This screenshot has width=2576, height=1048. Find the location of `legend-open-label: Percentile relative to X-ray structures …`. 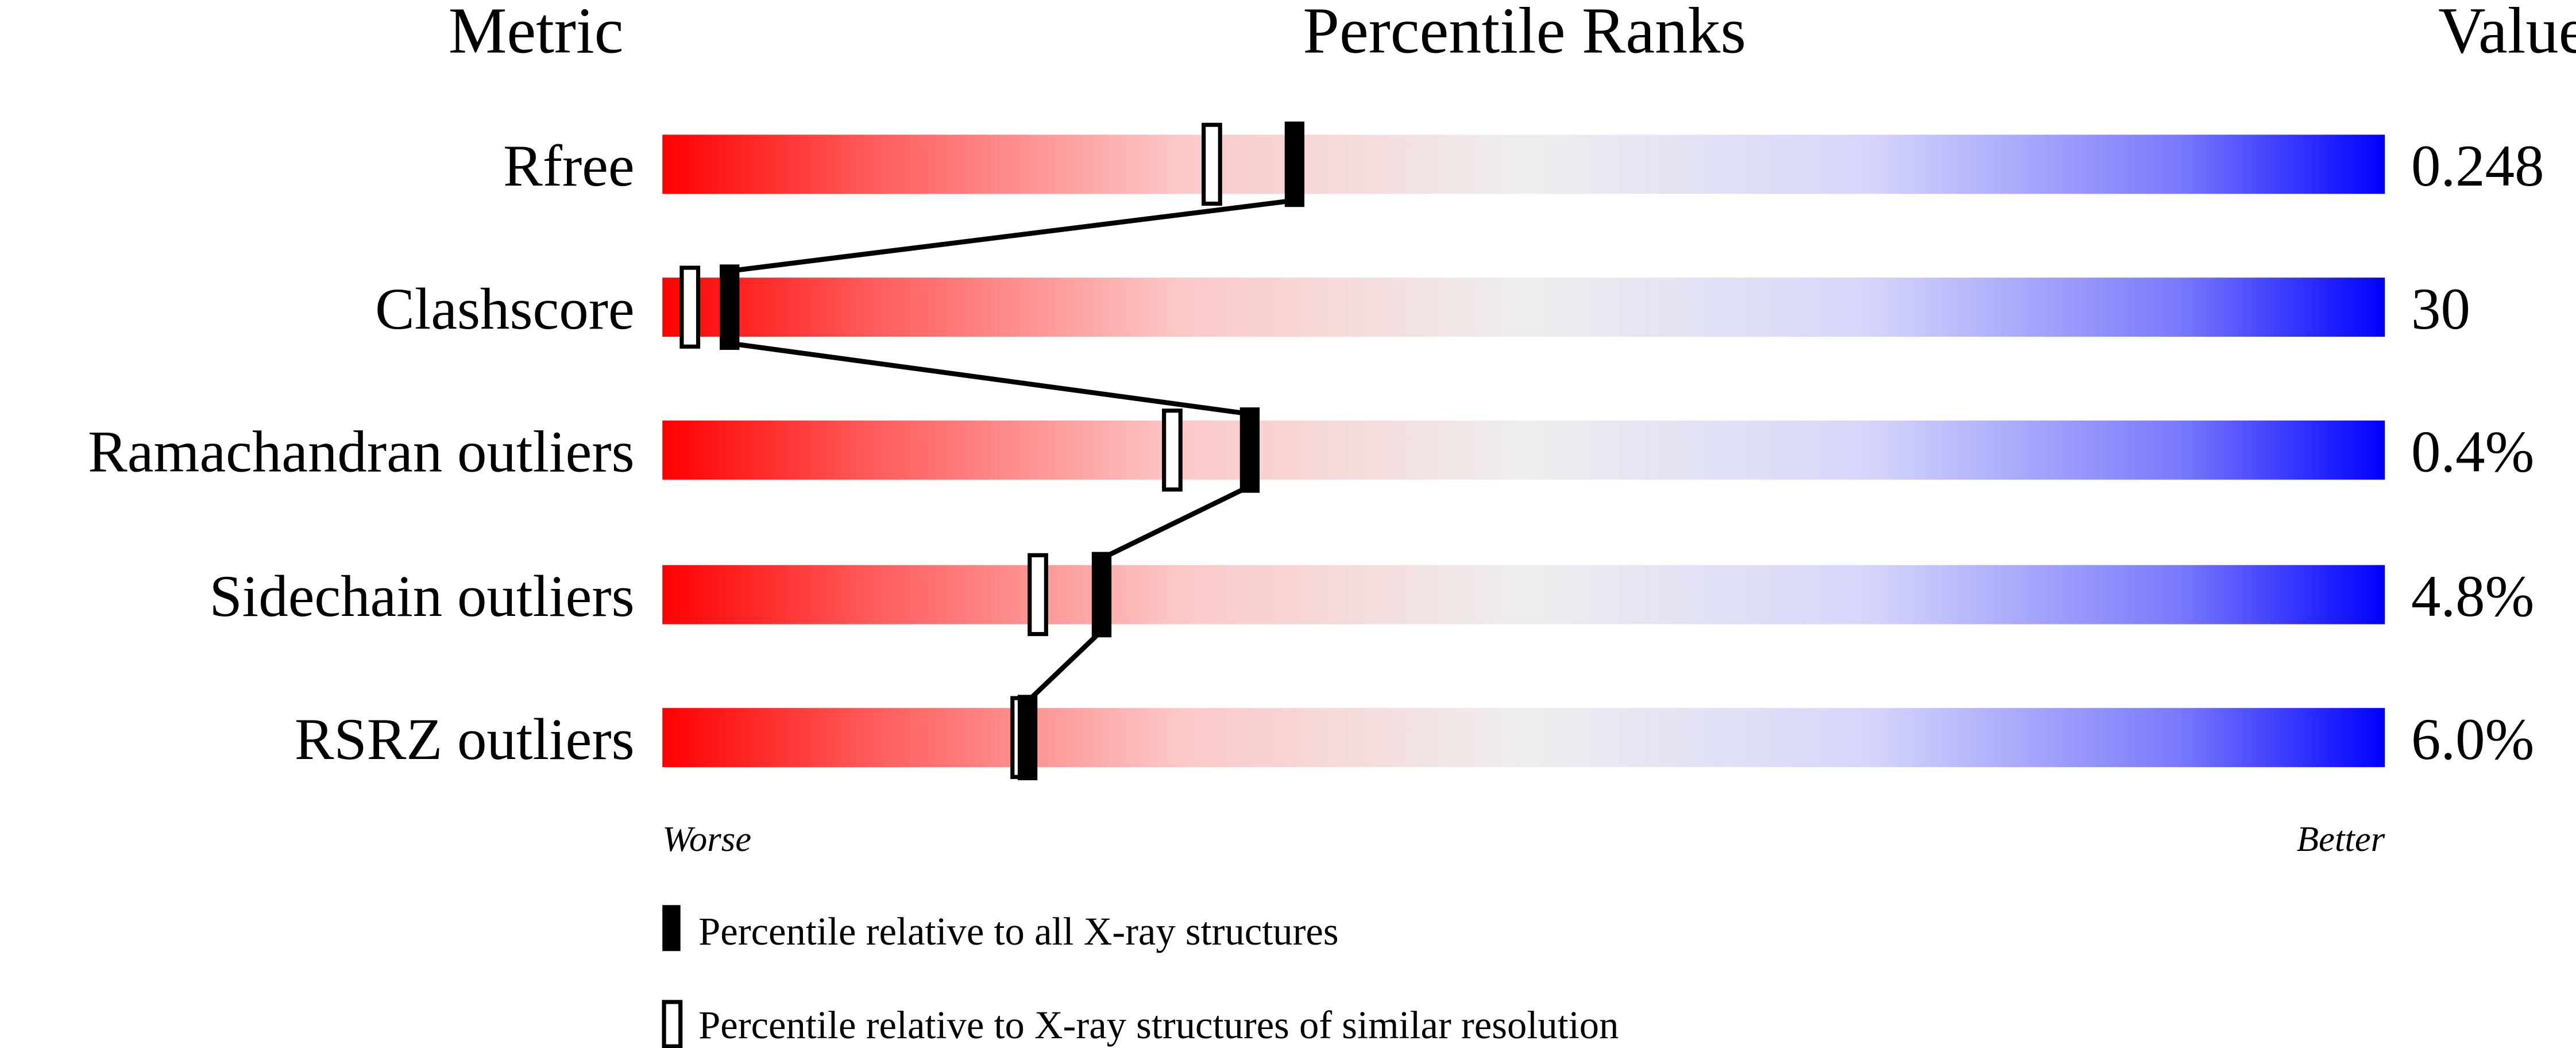

legend-open-label: Percentile relative to X-ray structures … is located at coordinates (1158, 1025).